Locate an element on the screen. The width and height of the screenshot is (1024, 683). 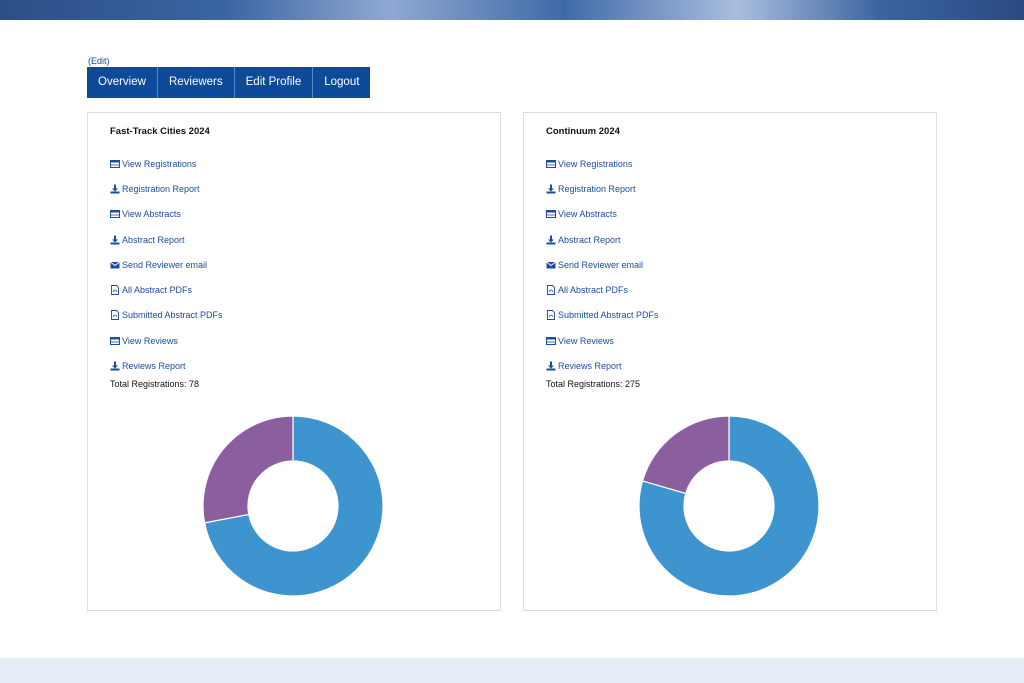
main-nav: Overview Reviewers Edit Profile Logout is located at coordinates (229, 82).